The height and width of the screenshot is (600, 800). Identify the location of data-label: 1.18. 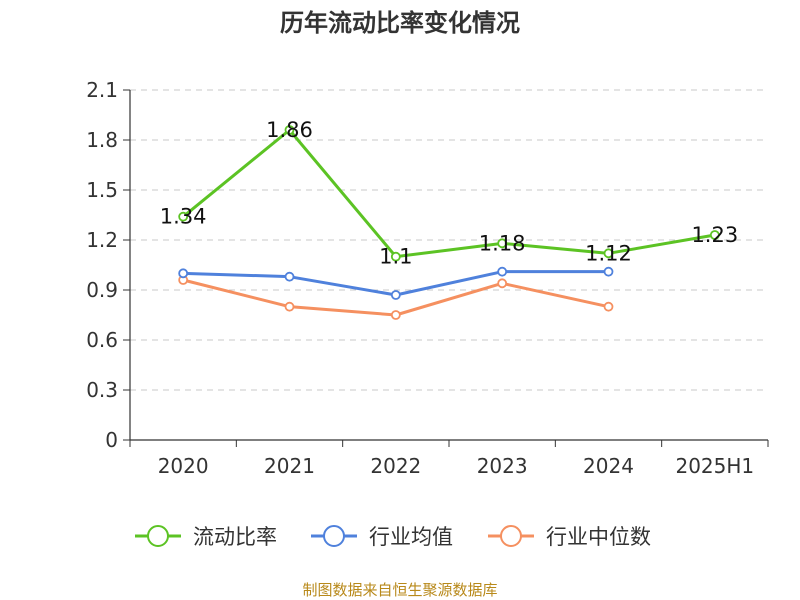
(502, 243).